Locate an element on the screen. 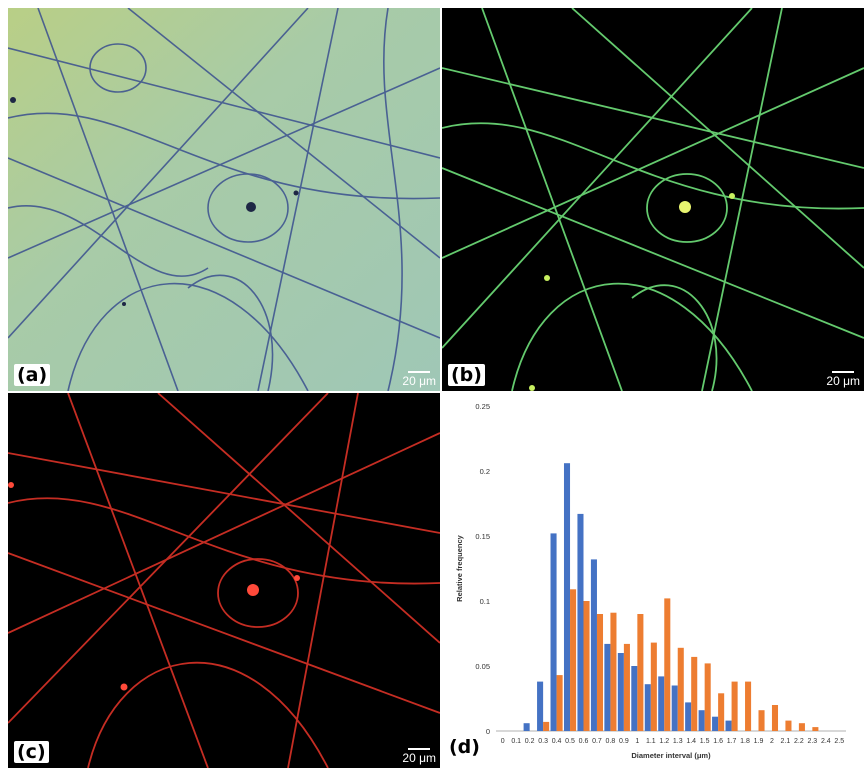  x-tick-label: 1 is located at coordinates (637, 741).